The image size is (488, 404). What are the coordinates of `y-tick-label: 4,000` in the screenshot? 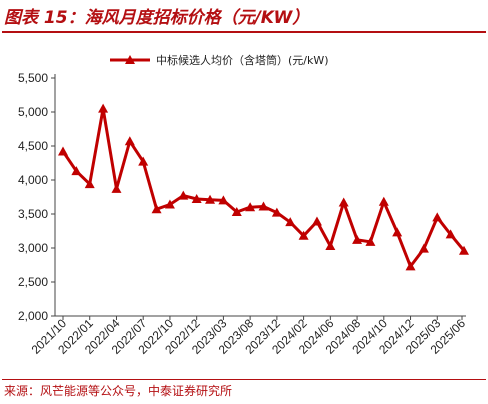 It's located at (33, 180).